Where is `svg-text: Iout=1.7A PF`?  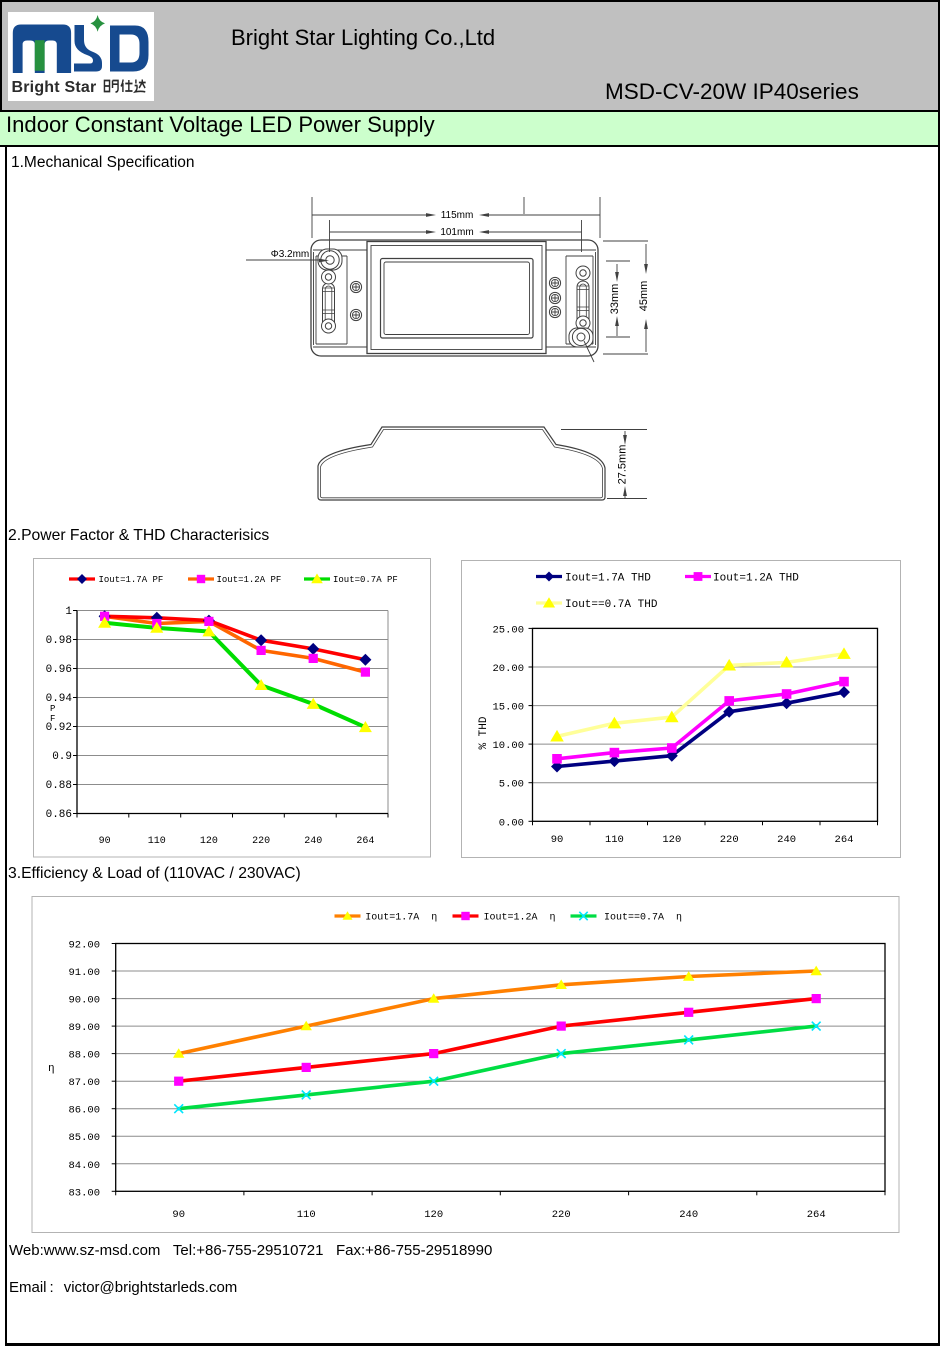
svg-text: Iout=1.7A PF is located at coordinates (131, 580).